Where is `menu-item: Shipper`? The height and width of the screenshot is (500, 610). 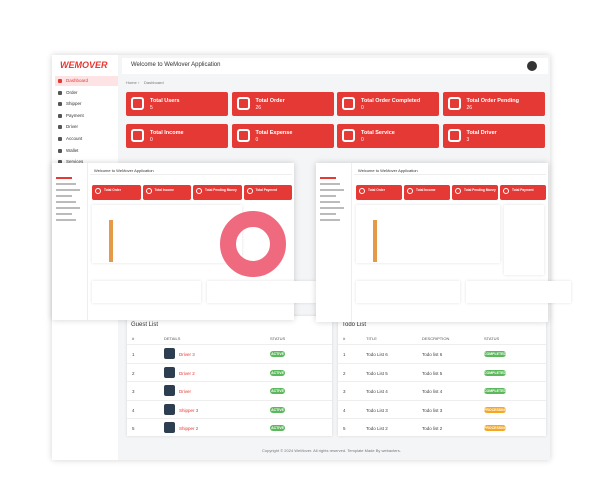
menu-item: Shipper is located at coordinates (86, 104).